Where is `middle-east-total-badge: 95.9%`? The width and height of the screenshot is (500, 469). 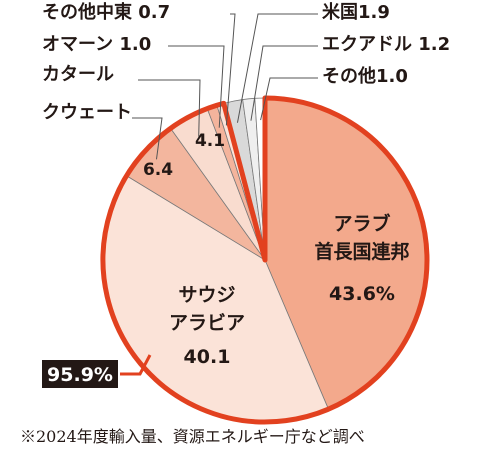
middle-east-total-badge: 95.9% is located at coordinates (97, 371).